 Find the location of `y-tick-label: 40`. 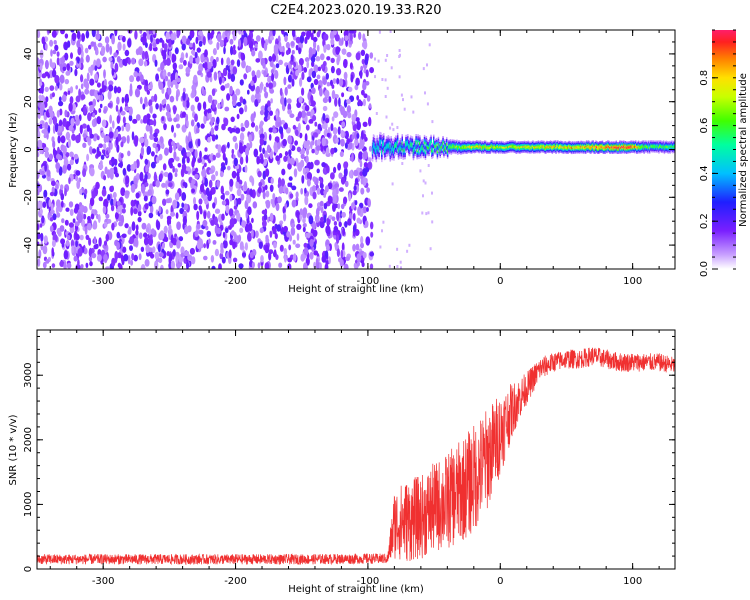

y-tick-label: 40 is located at coordinates (28, 54).